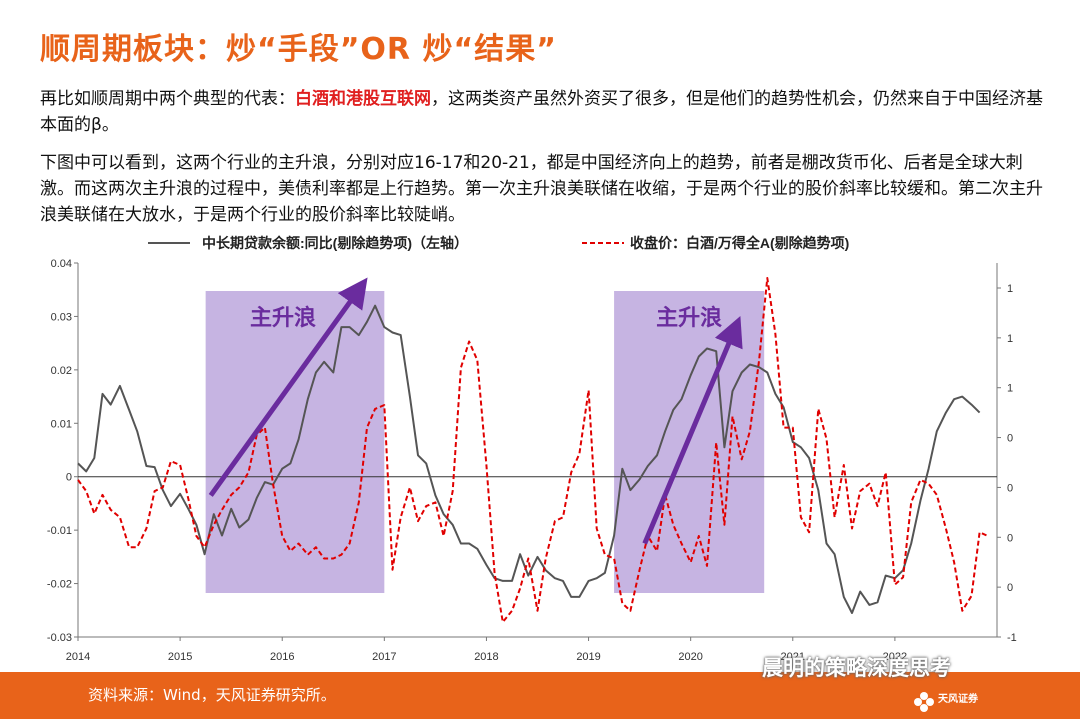 Image resolution: width=1080 pixels, height=719 pixels. What do you see at coordinates (588, 657) in the screenshot?
I see `x-tick-label: 2019` at bounding box center [588, 657].